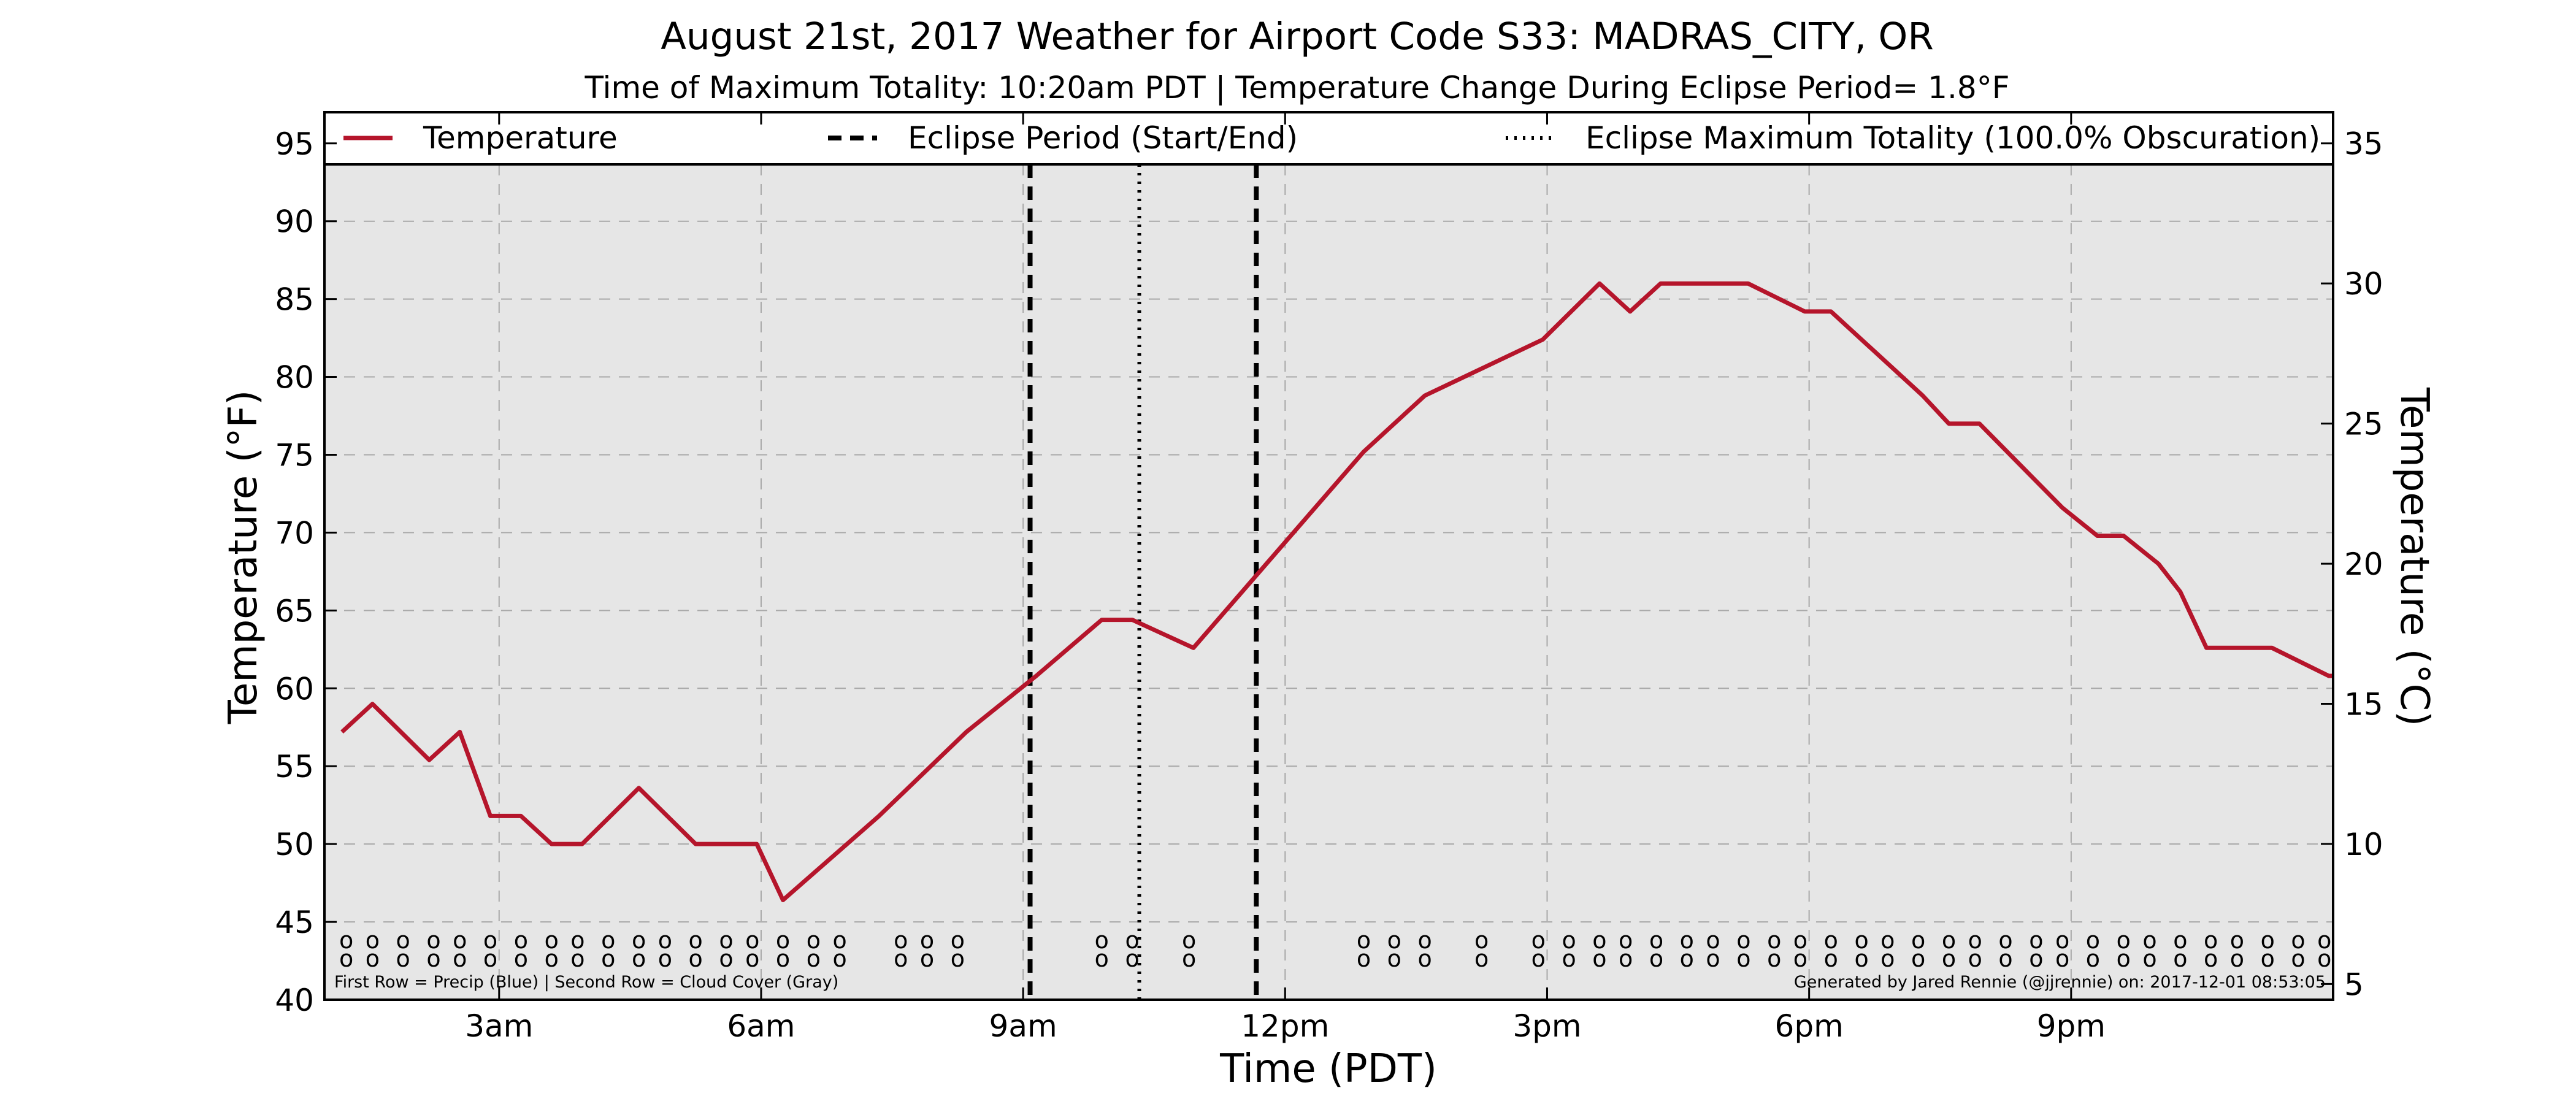 Image resolution: width=2576 pixels, height=1104 pixels. Describe the element at coordinates (2363, 144) in the screenshot. I see `y-right-tick-label: 35` at that location.